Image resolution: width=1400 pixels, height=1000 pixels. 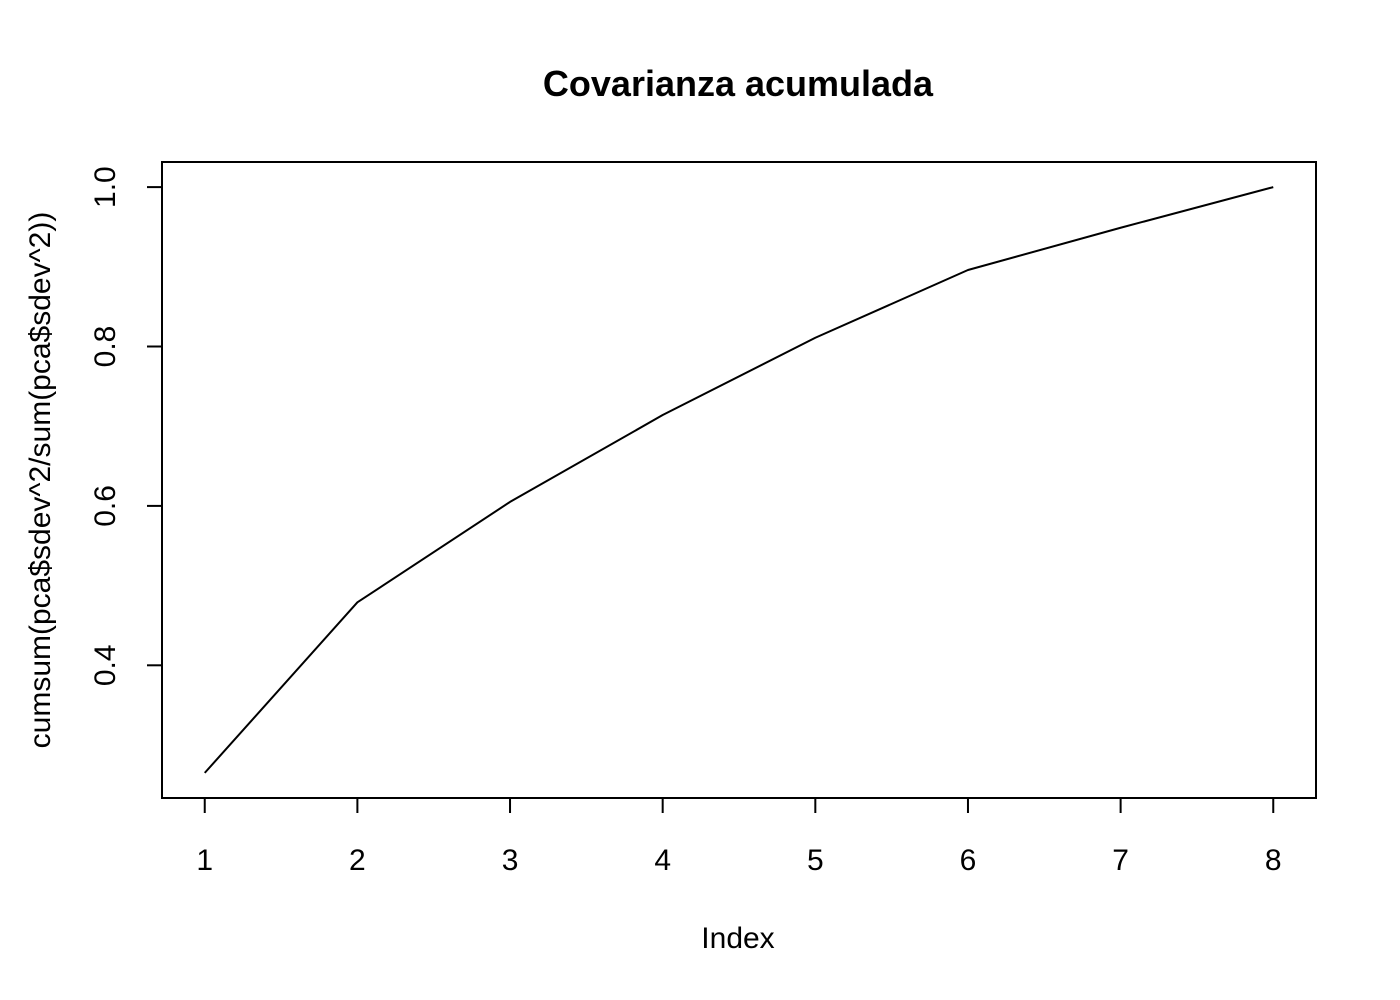 I want to click on y-axis: 0.4 0.6 0.8 1.0, so click(x=126, y=426).